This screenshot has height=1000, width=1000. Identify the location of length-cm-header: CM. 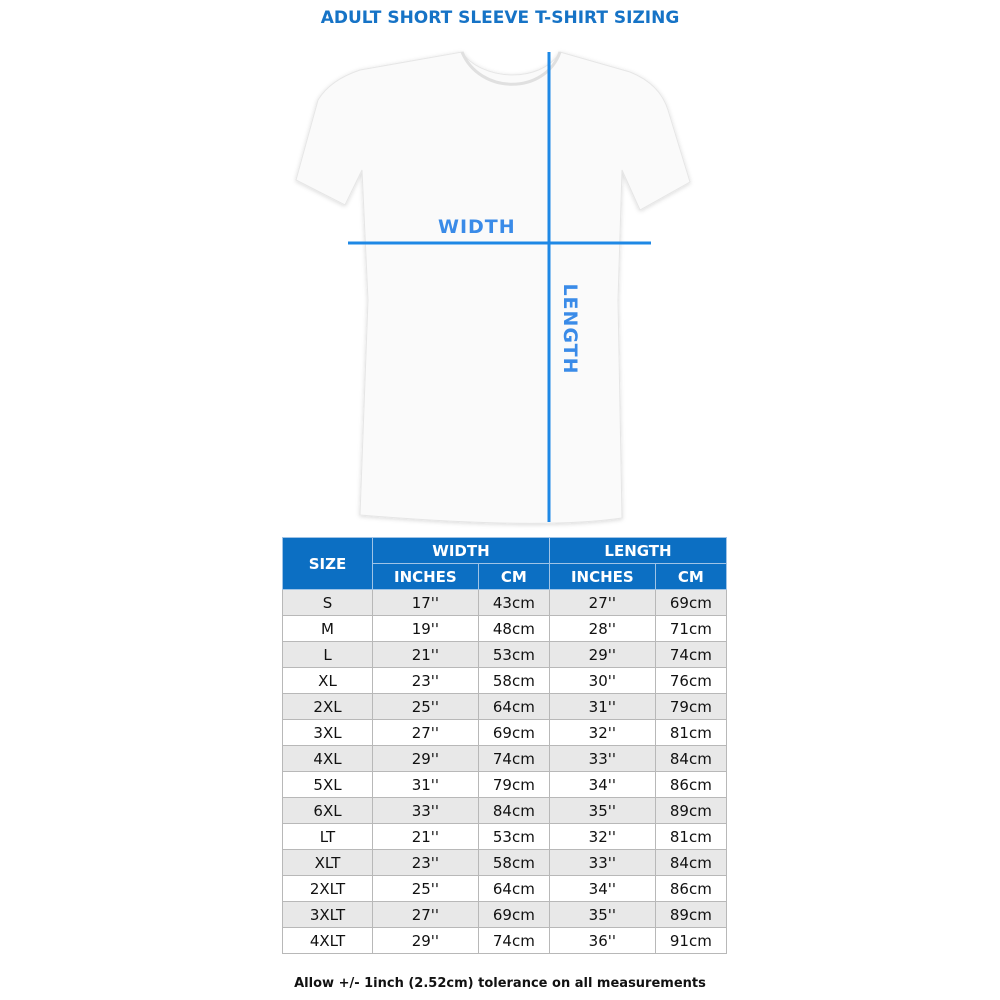
(691, 576).